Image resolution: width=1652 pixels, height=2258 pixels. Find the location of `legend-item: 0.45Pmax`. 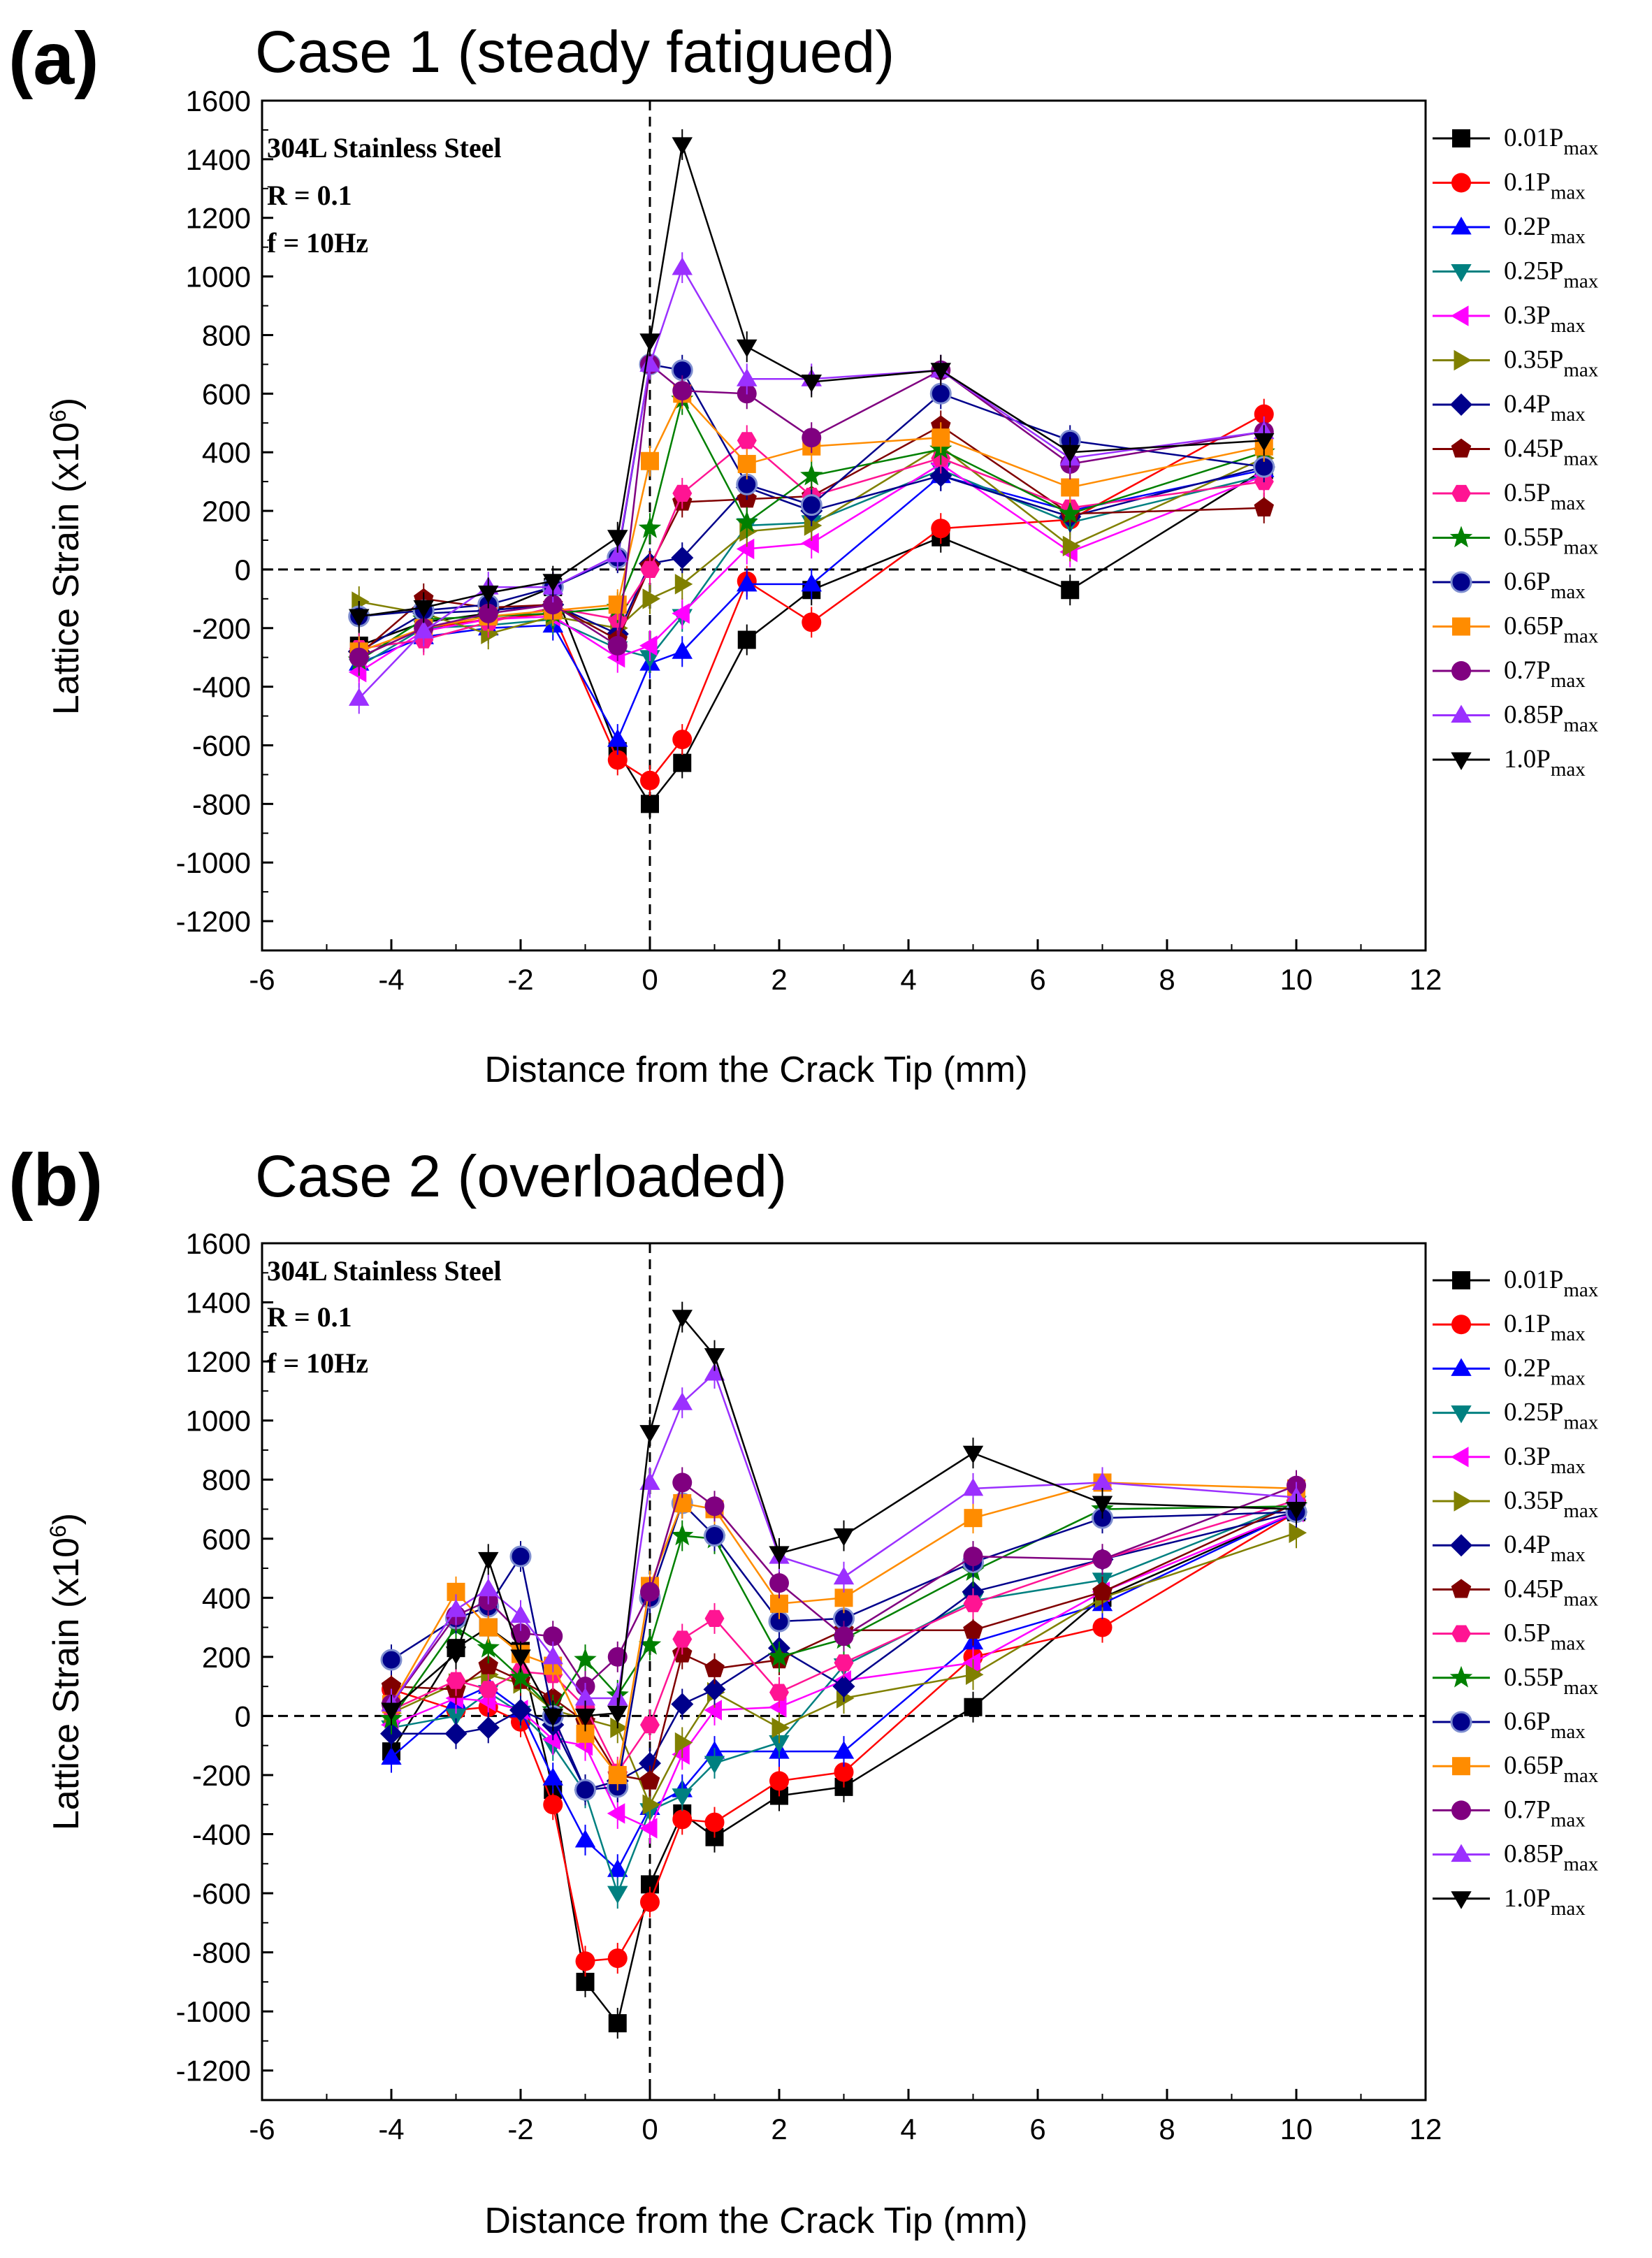

legend-item: 0.45Pmax is located at coordinates (1516, 452).